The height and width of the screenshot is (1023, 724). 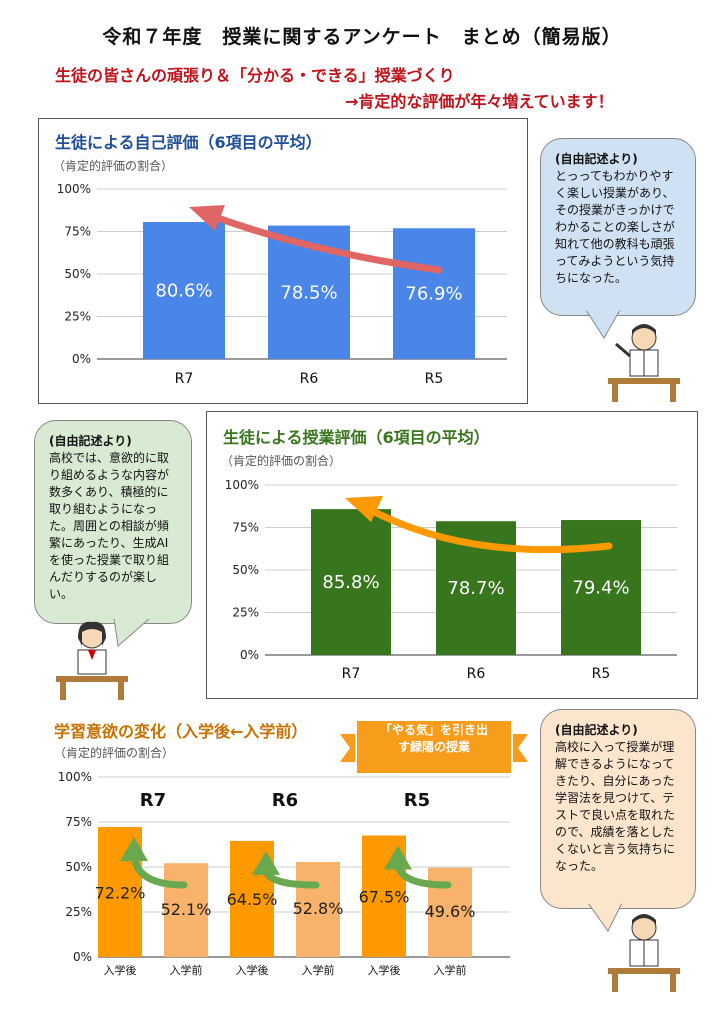 I want to click on motivation-title: 学習意欲の変化（入学後←入学前）, so click(x=181, y=731).